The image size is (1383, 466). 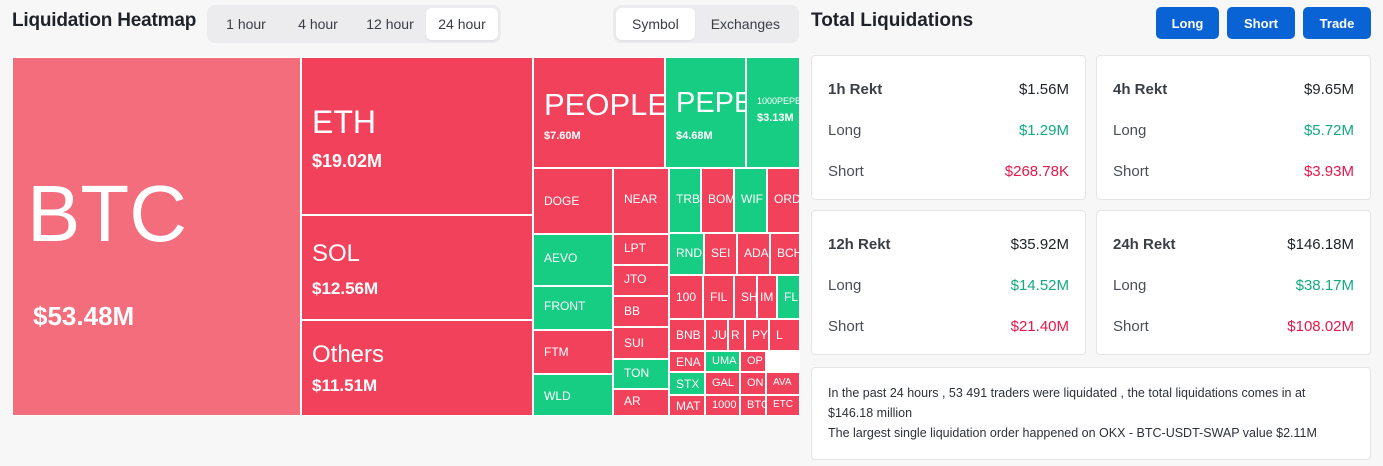 I want to click on tab-24-hour: 24 hour, so click(x=462, y=24).